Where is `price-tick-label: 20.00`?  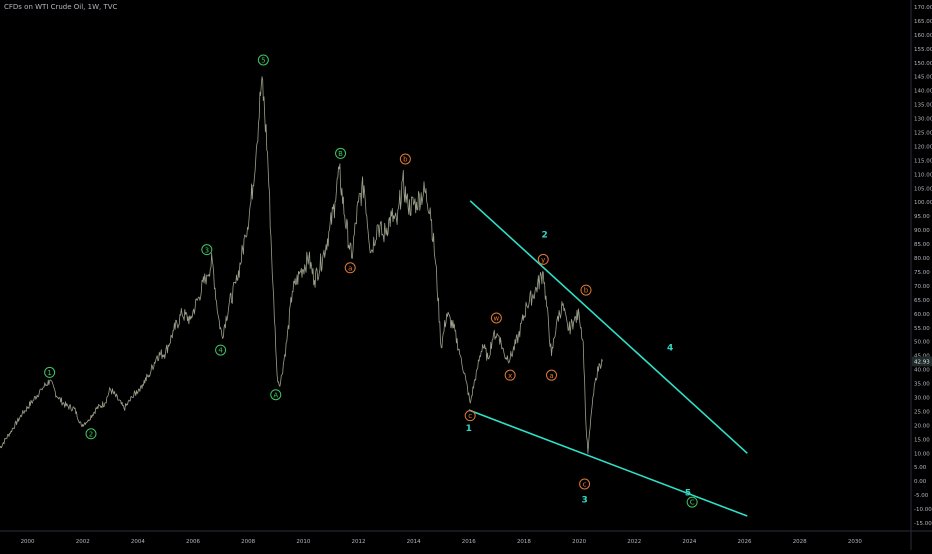
price-tick-label: 20.00 is located at coordinates (922, 426).